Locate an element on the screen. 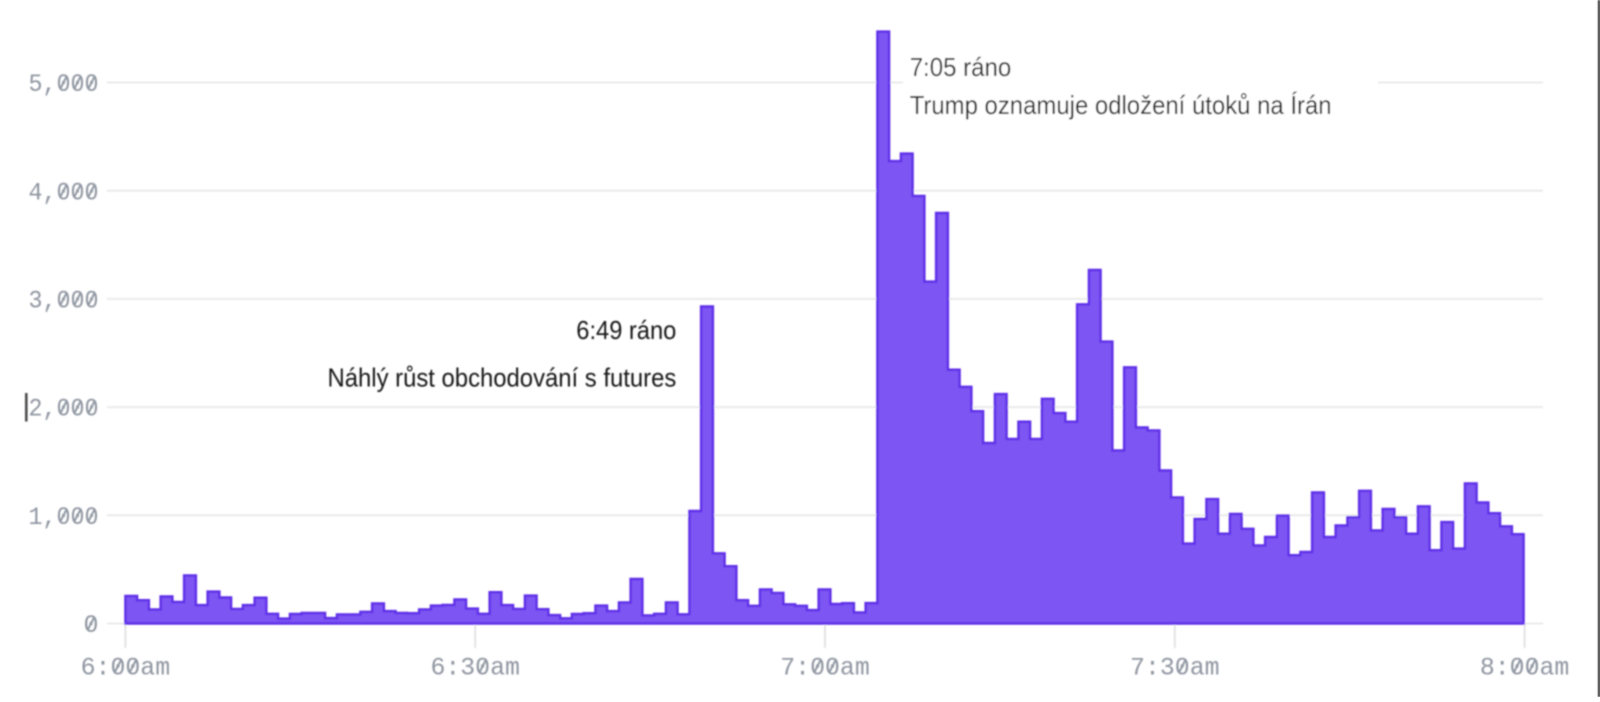 The height and width of the screenshot is (702, 1600). svg-text: 7:00am is located at coordinates (825, 668).